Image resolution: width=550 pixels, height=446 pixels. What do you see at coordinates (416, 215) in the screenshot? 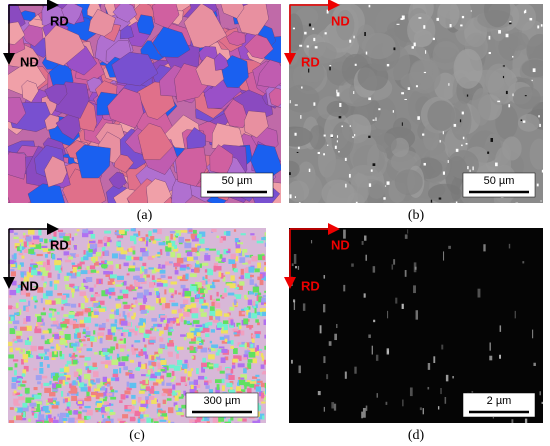
I see `panel-caption: (b)` at bounding box center [416, 215].